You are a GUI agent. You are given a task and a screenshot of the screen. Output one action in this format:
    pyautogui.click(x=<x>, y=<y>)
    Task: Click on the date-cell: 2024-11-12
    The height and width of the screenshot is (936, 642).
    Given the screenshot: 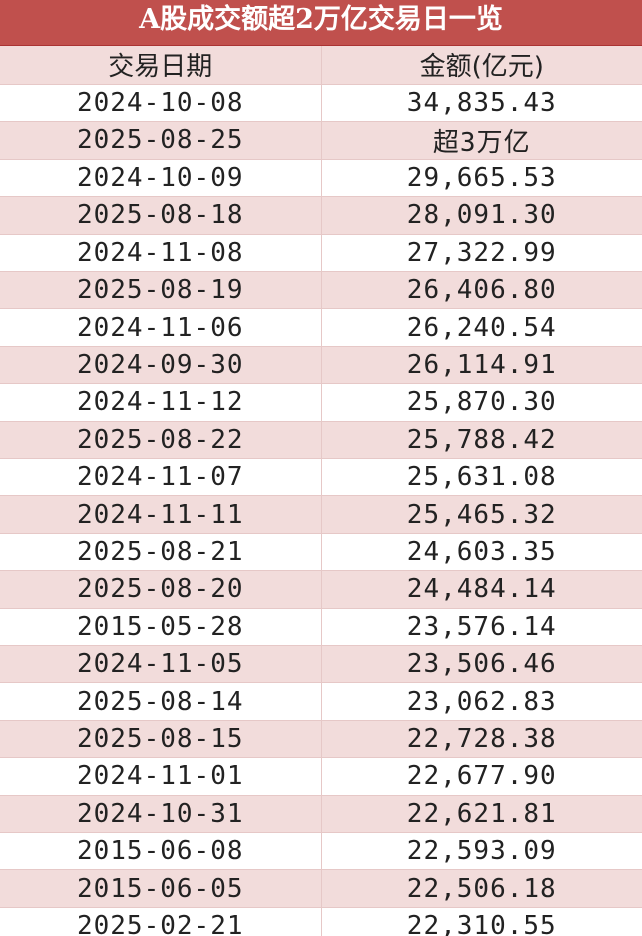 What is the action you would take?
    pyautogui.click(x=161, y=402)
    